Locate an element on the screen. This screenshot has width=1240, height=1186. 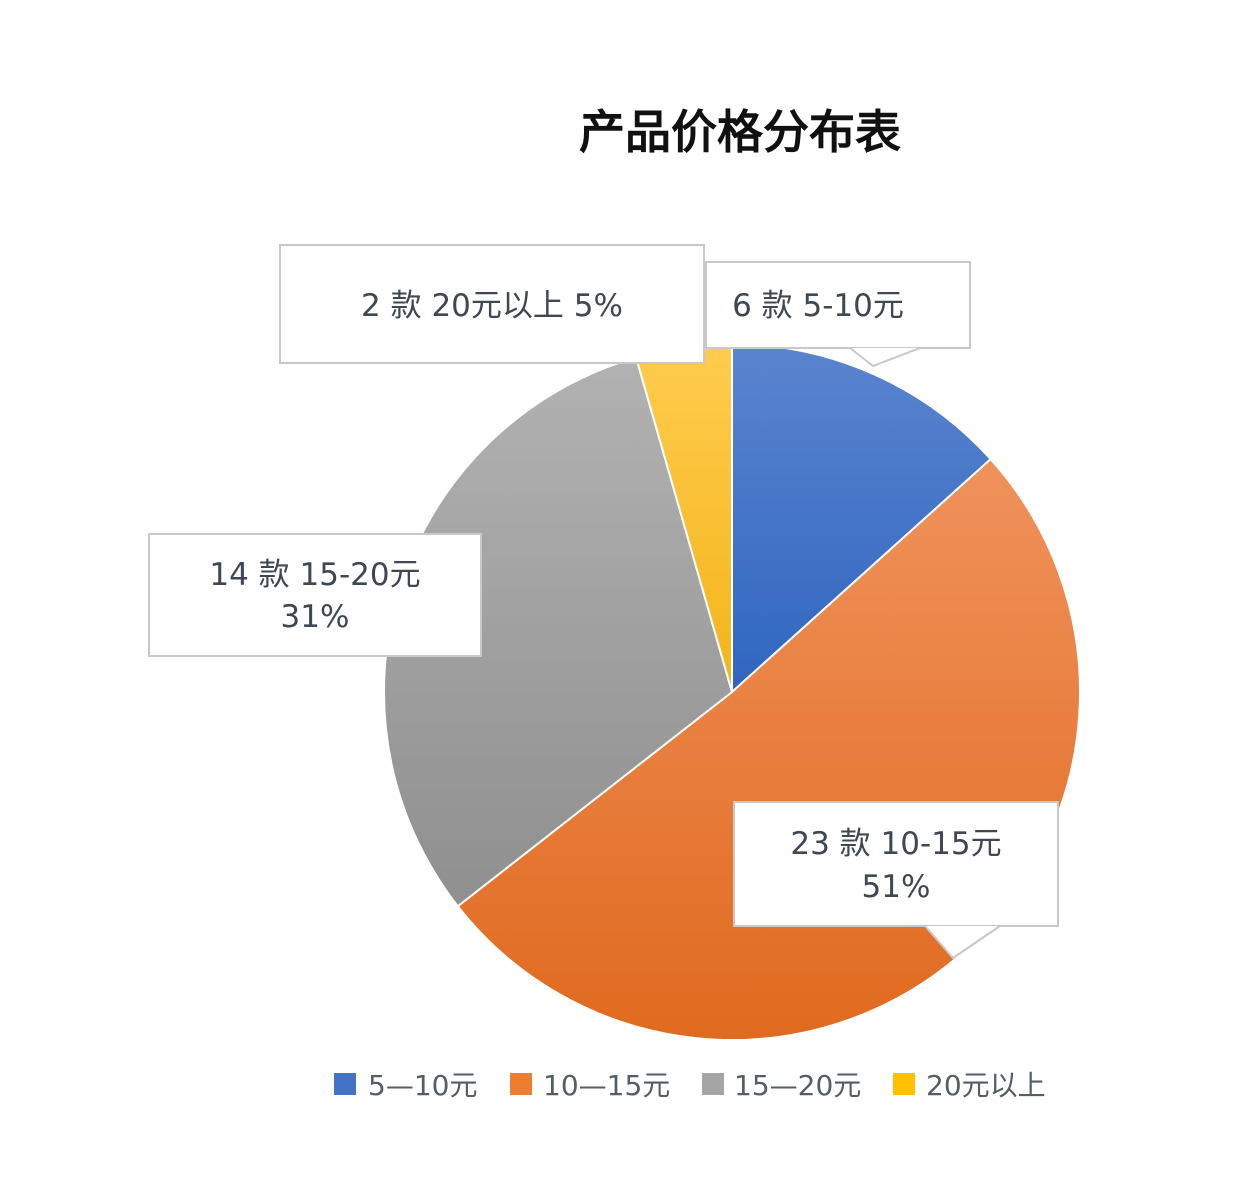
data-label-20-plus-line-1: 2 款 20元以上 5% is located at coordinates (492, 306).